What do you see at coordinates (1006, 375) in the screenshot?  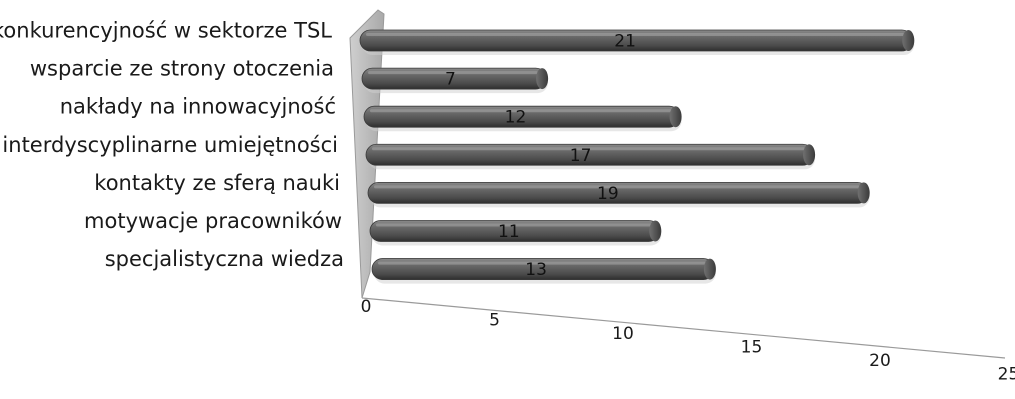 I see `x-tick-label: 25` at bounding box center [1006, 375].